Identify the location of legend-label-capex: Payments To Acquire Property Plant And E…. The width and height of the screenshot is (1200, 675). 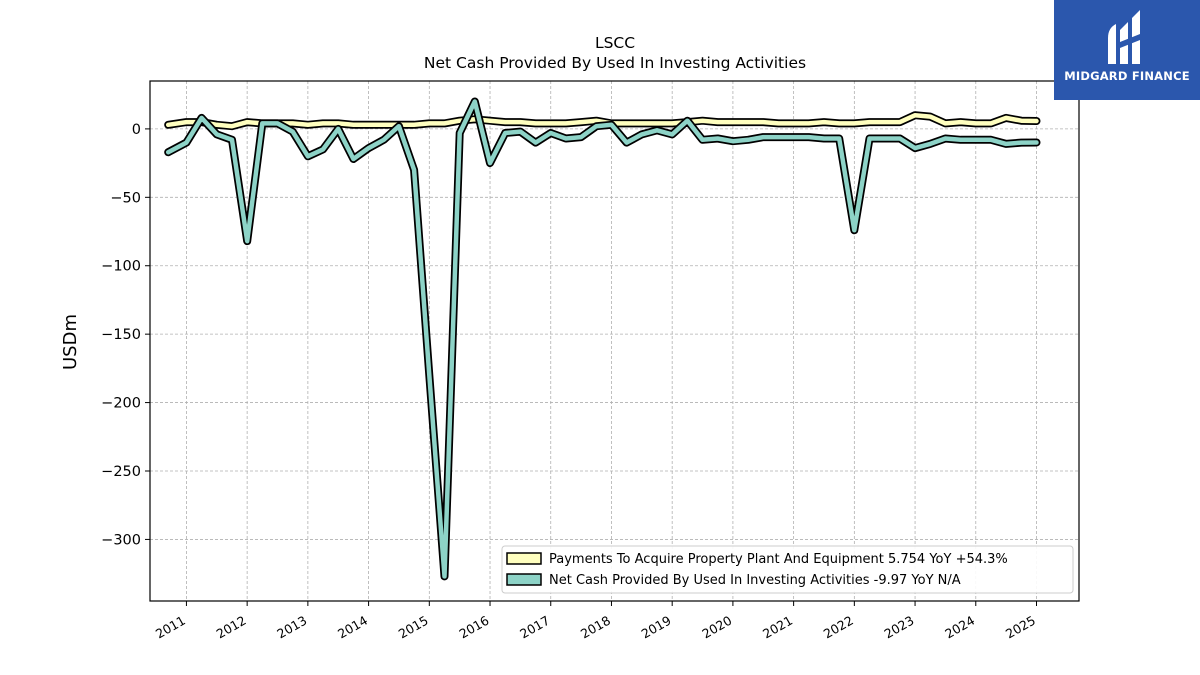
(778, 559).